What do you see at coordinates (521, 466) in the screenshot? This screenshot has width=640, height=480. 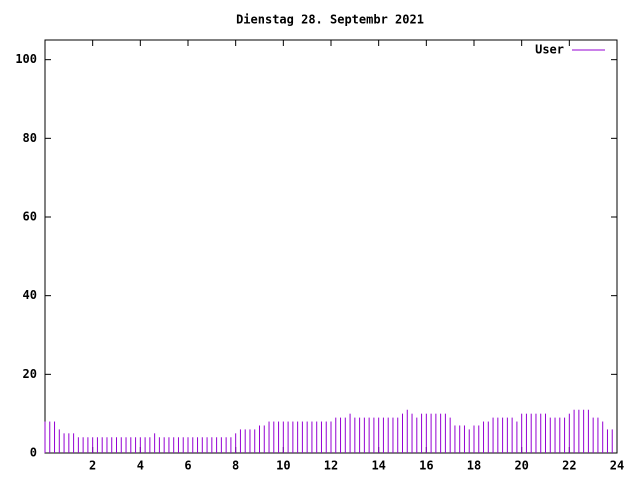 I see `x-tick-label: 20` at bounding box center [521, 466].